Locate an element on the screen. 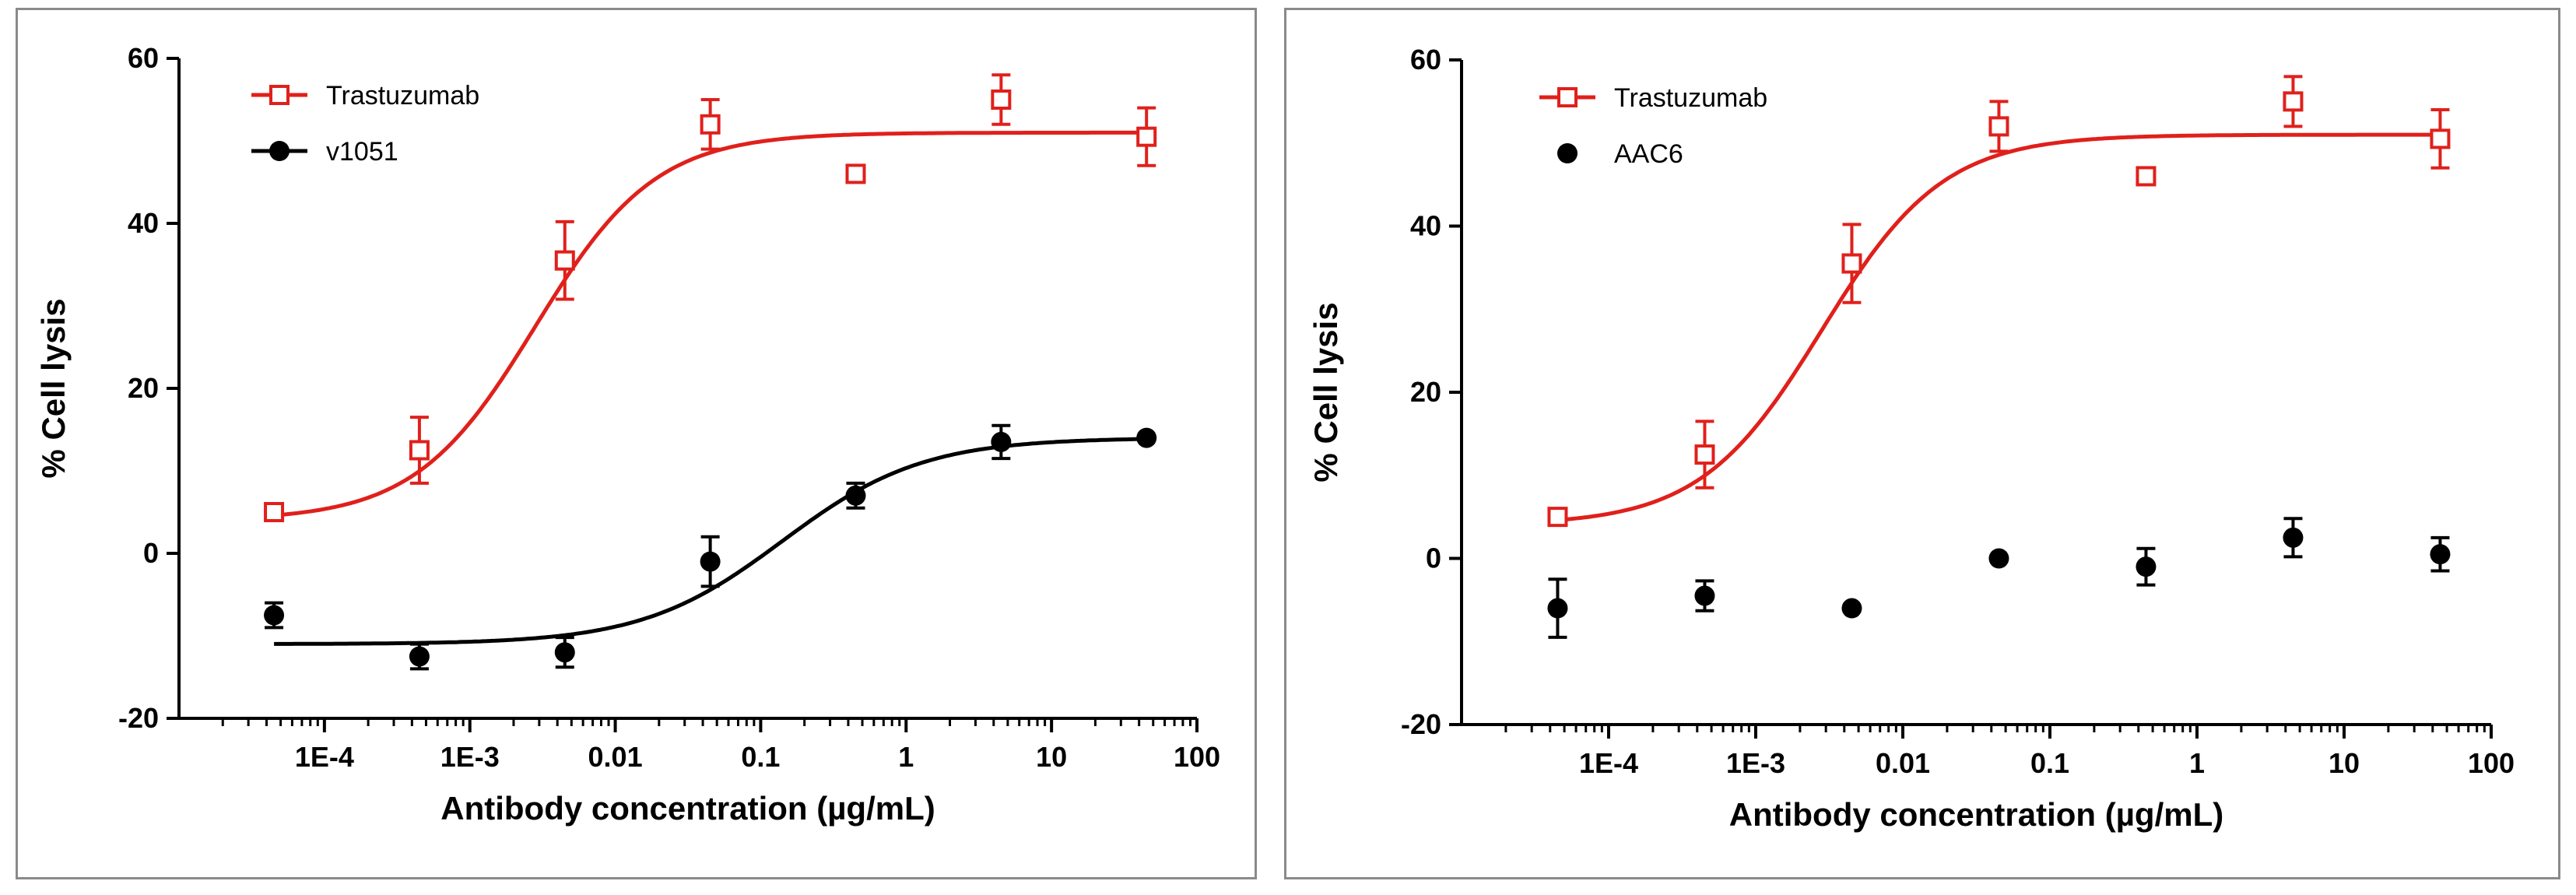 Image resolution: width=2576 pixels, height=895 pixels. legend-label: v1051 is located at coordinates (362, 152).